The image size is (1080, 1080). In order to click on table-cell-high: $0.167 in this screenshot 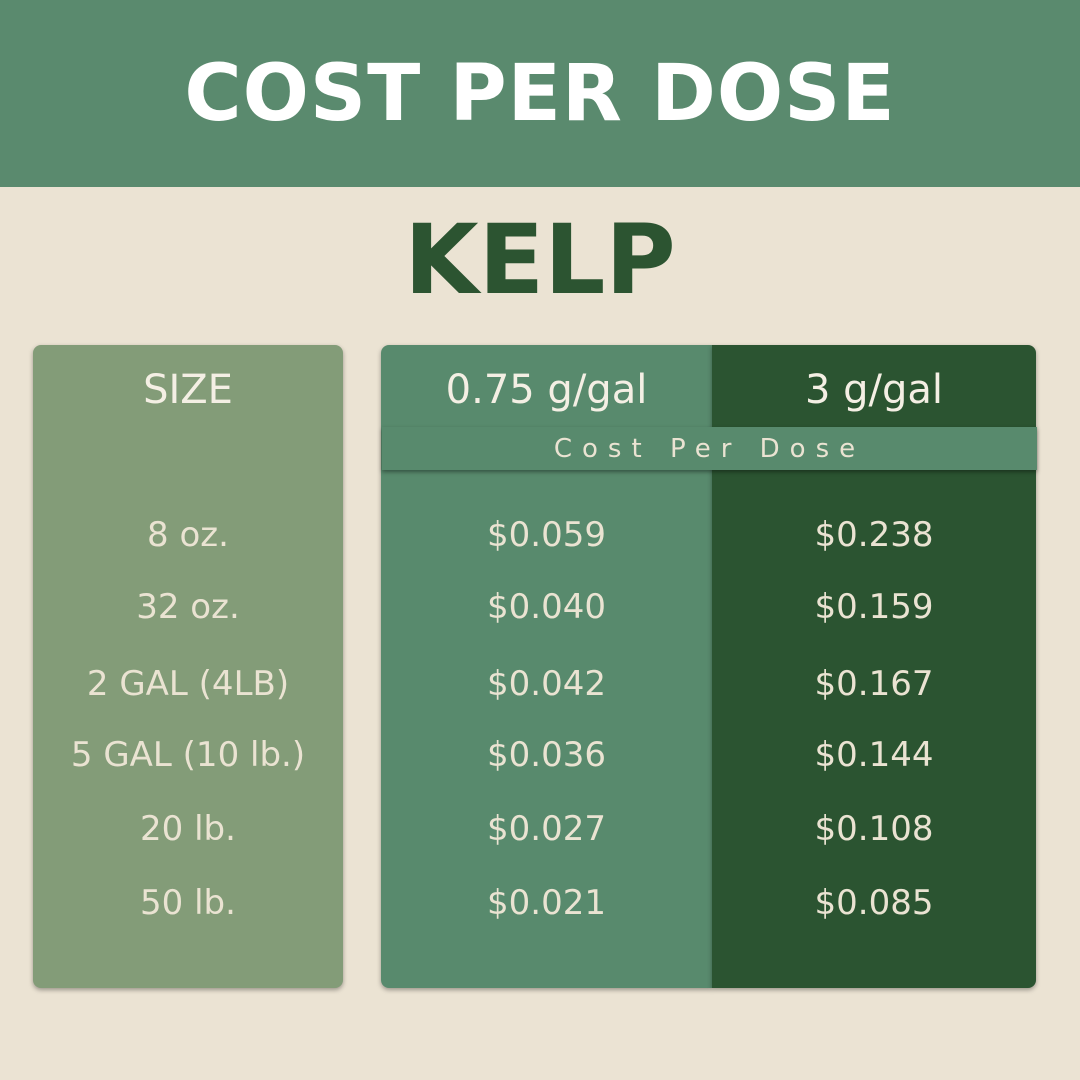, I will do `click(874, 684)`.